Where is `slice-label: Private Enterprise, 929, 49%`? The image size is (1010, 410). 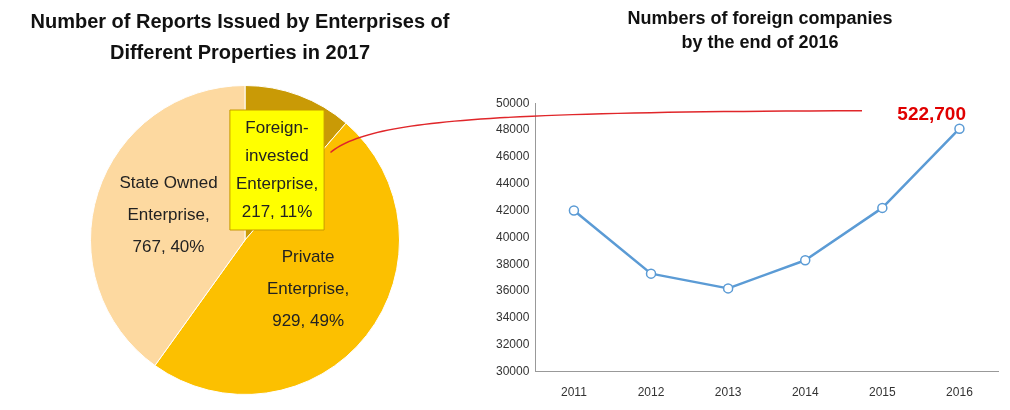
slice-label: Private Enterprise, 929, 49% is located at coordinates (308, 289).